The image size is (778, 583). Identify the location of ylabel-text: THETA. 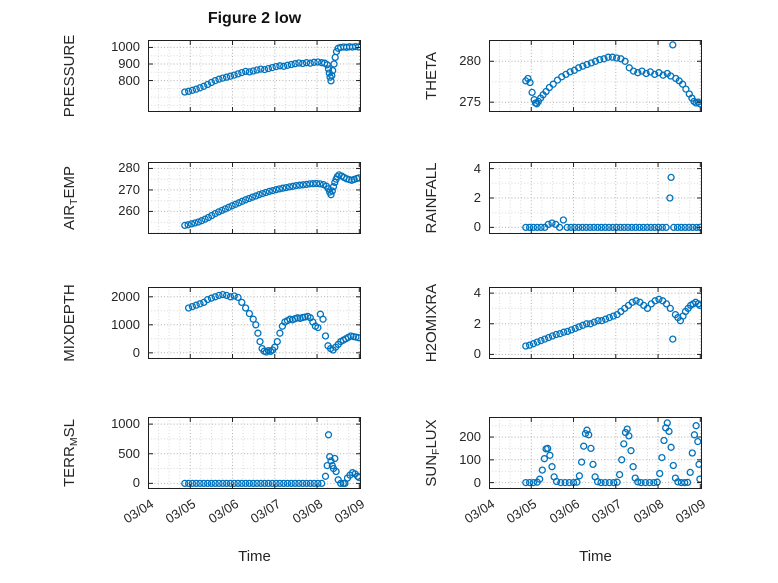
(431, 76).